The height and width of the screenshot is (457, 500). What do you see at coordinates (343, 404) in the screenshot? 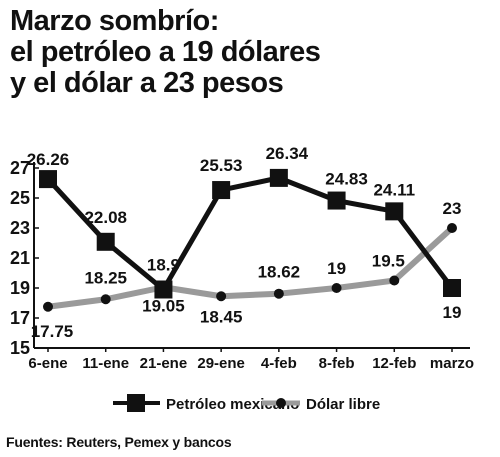
I see `legend-label-dolar-libre: Dólar libre` at bounding box center [343, 404].